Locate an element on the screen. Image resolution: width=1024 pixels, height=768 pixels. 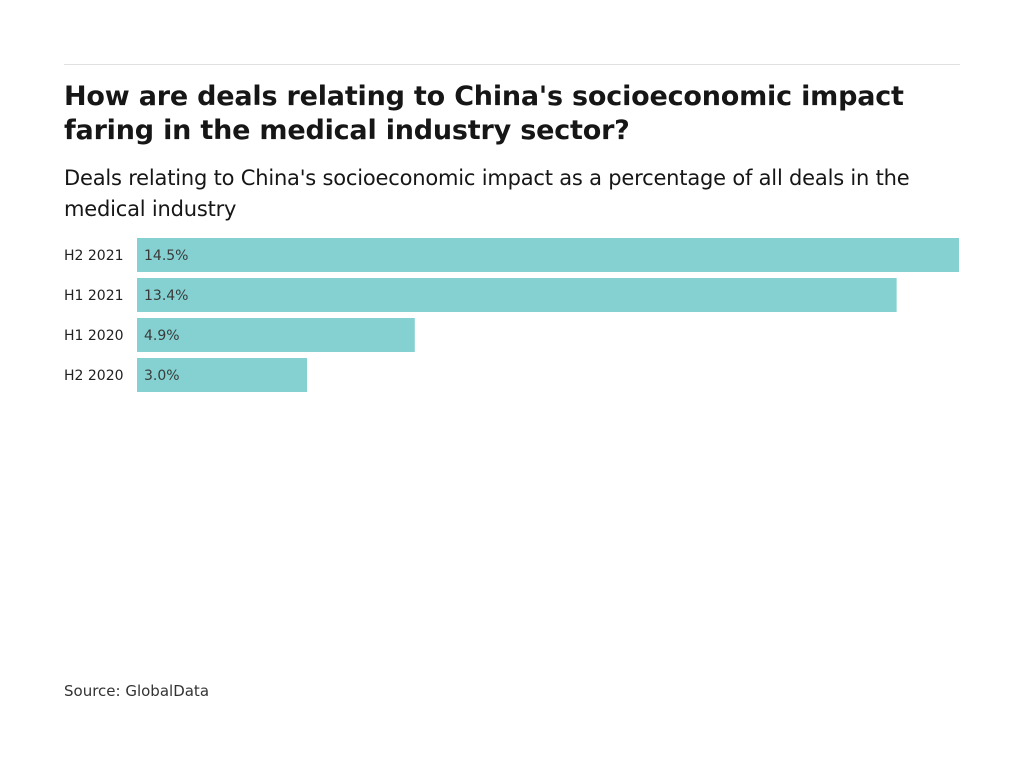
category-label: H2 2020 is located at coordinates (94, 376).